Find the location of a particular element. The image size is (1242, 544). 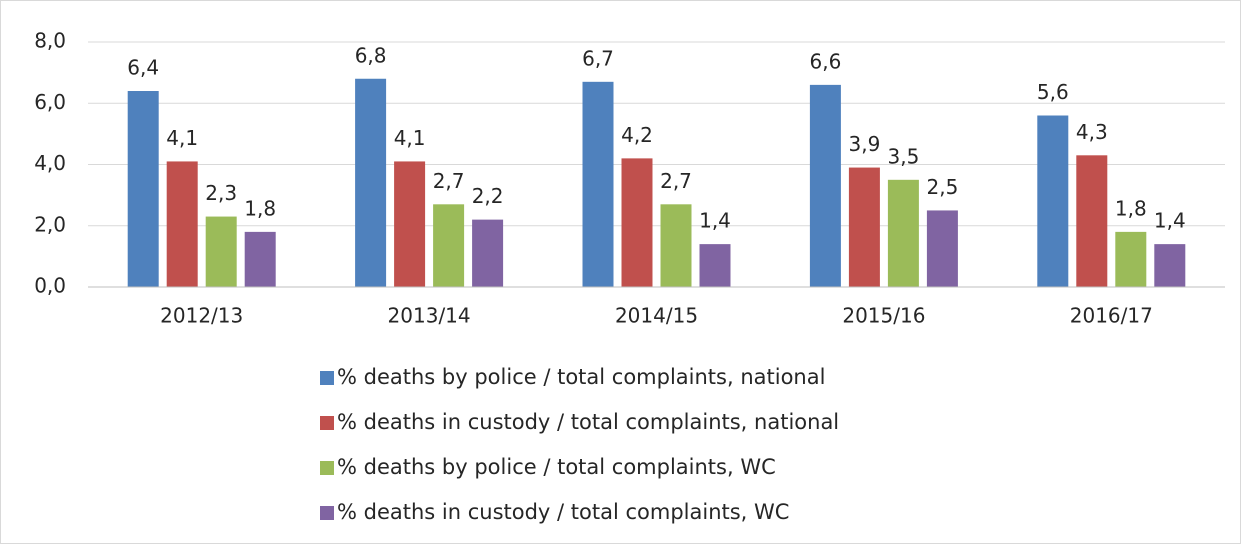

y-tick-label: 4,0 is located at coordinates (50, 163).